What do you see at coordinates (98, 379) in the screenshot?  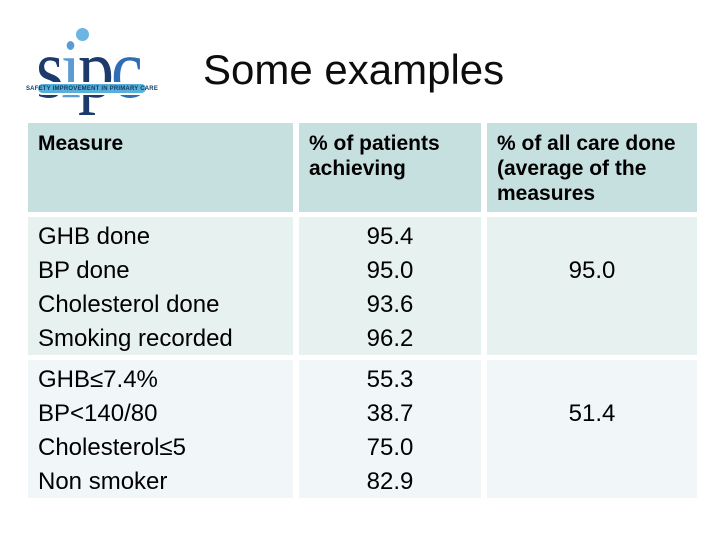 I see `measure-line: GHB≤7.4%` at bounding box center [98, 379].